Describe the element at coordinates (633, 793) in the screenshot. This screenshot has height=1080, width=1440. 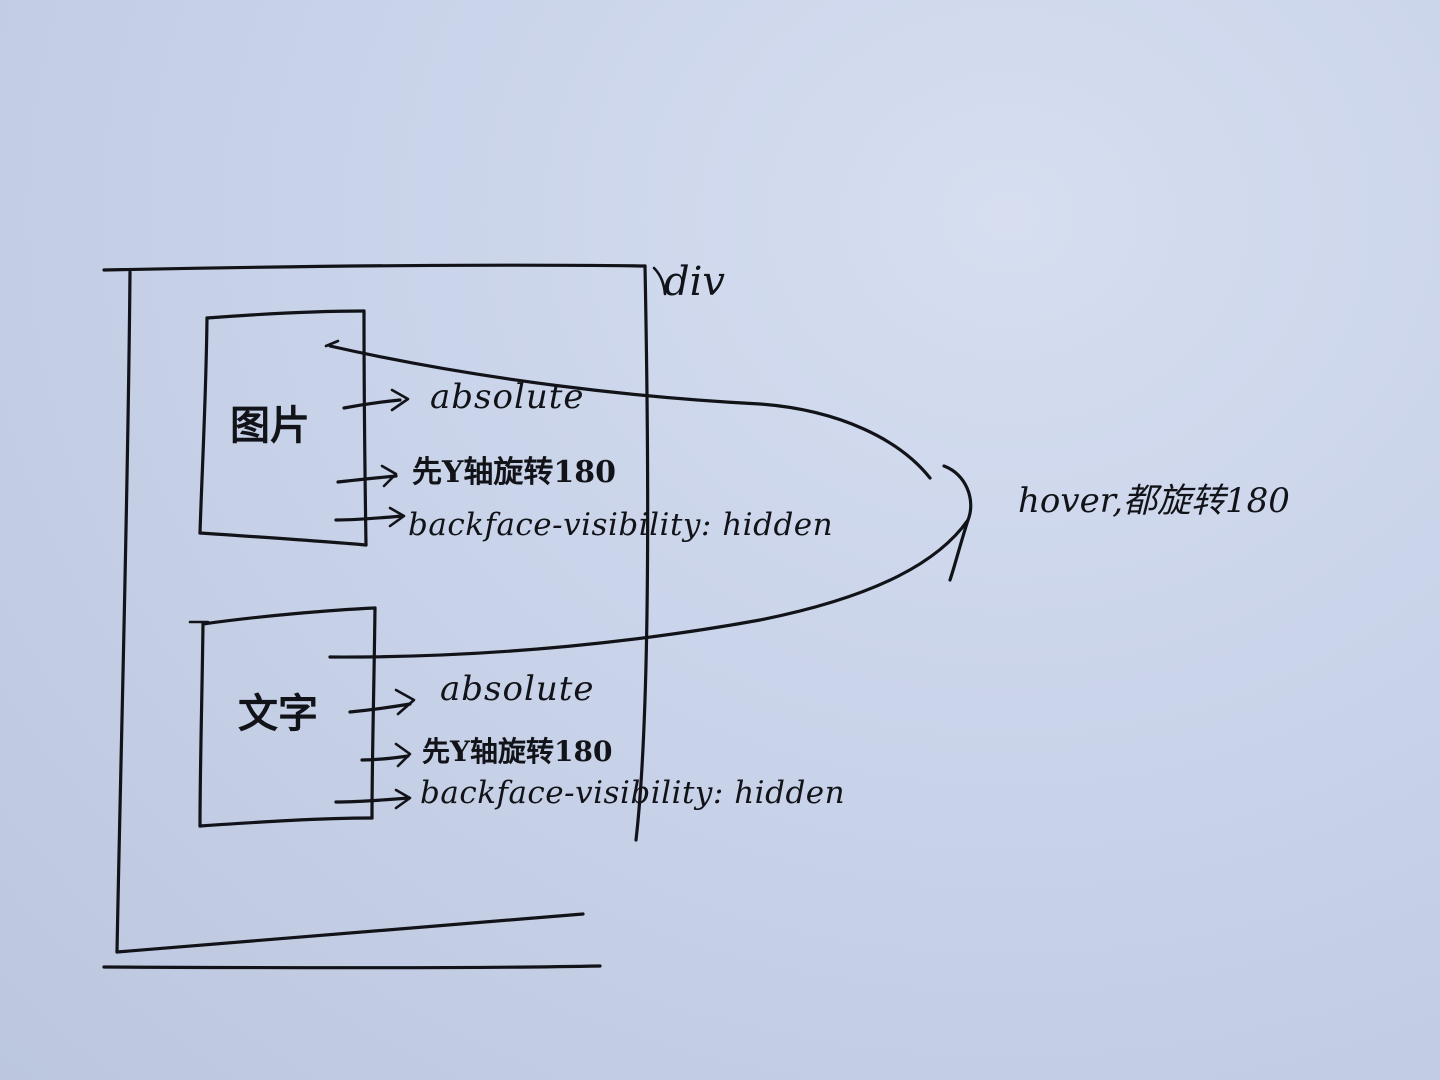
I see `text-note-backface: backface-visibility: hidden` at that location.